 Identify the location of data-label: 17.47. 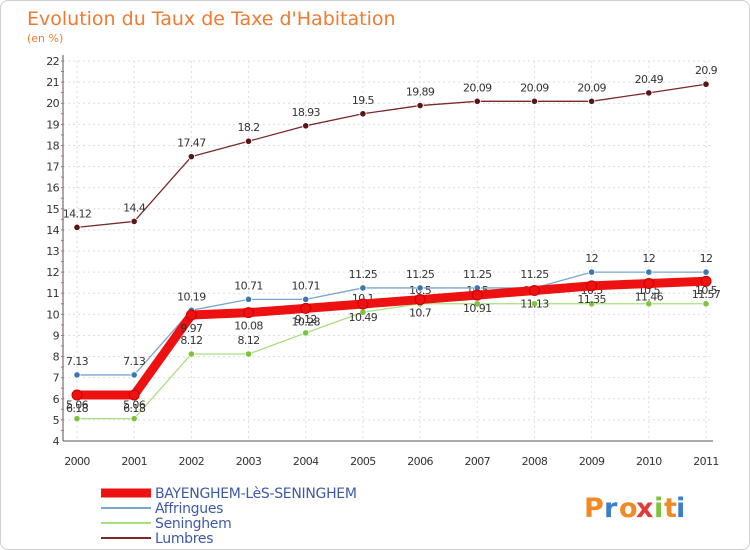
(191, 143).